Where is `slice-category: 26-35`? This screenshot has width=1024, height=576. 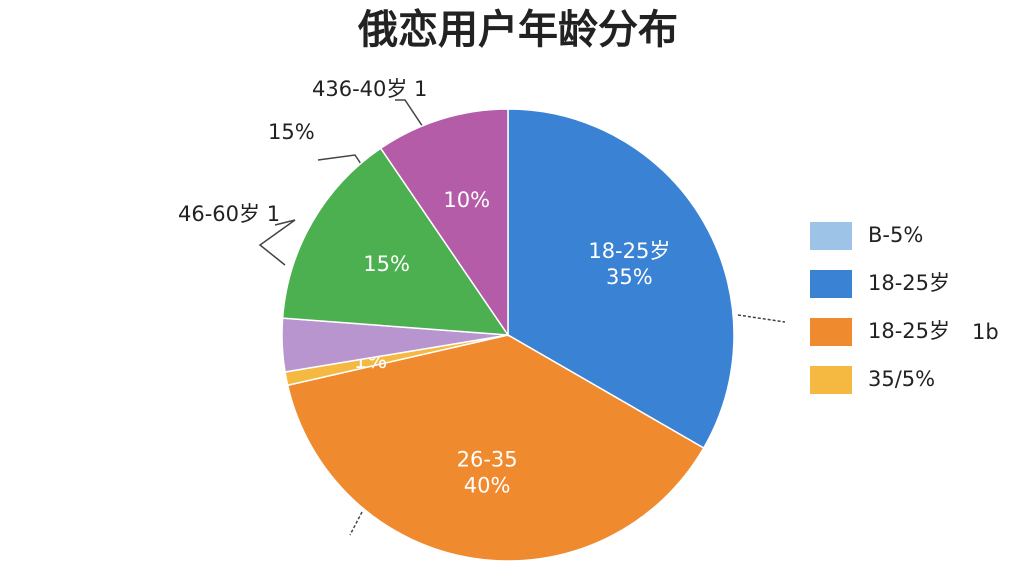
slice-category: 26-35 is located at coordinates (487, 460).